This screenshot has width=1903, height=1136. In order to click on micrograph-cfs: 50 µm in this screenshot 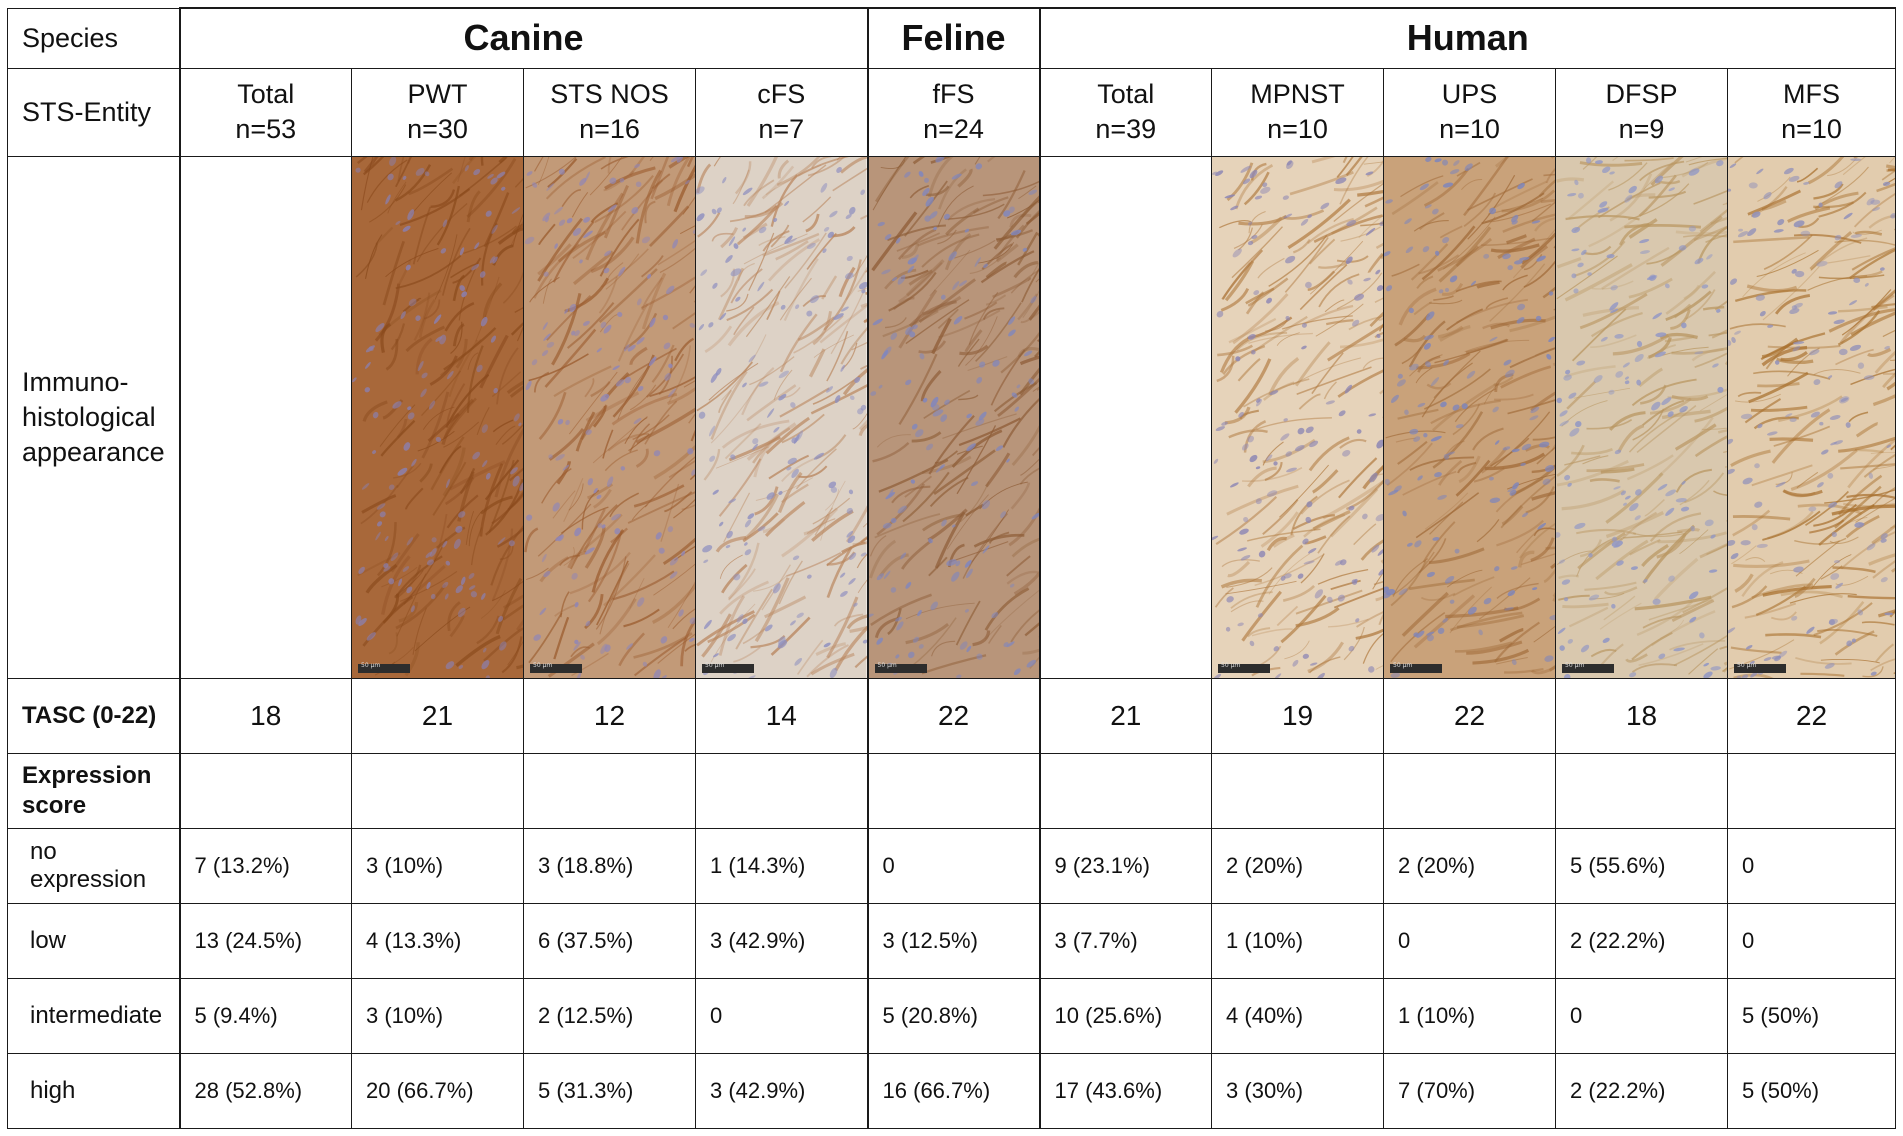, I will do `click(781, 417)`.